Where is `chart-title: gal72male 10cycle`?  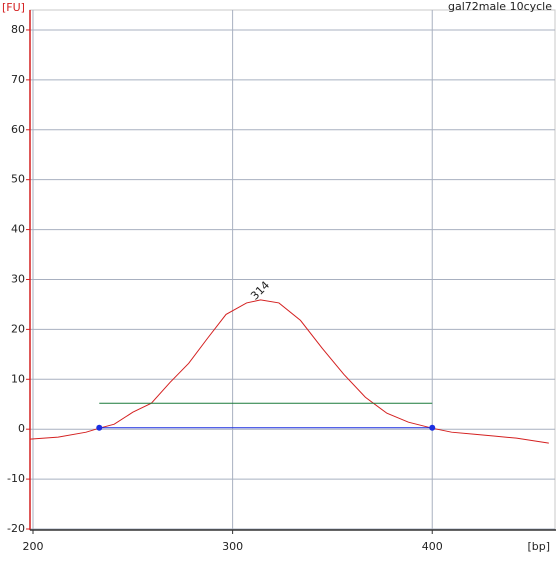
chart-title: gal72male 10cycle is located at coordinates (500, 6).